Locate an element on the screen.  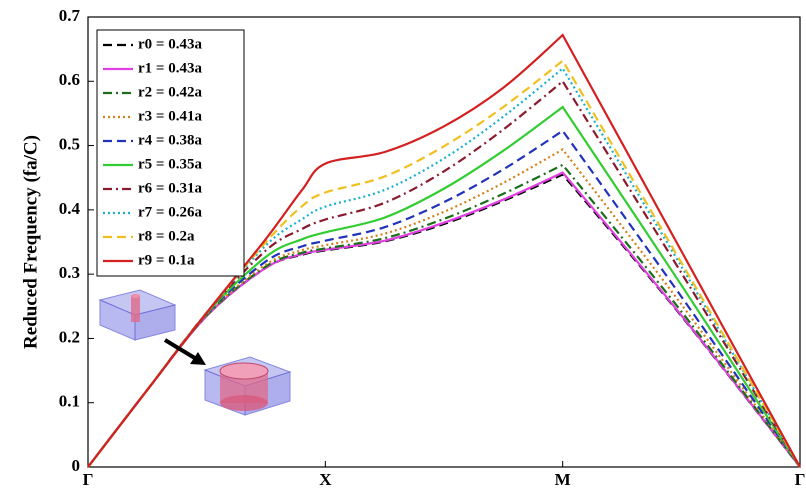
x-tick-label: M is located at coordinates (563, 479).